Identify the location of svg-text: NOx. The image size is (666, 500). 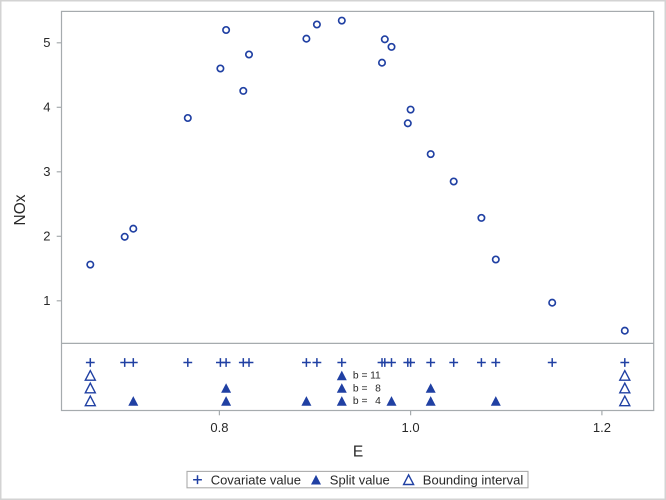
(20, 209).